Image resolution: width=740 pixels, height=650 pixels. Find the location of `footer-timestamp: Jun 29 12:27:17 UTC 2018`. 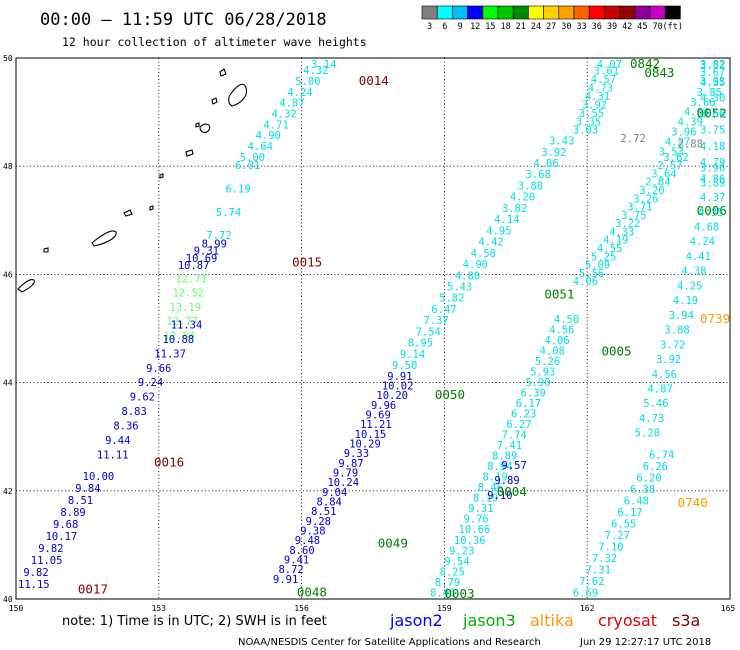

footer-timestamp: Jun 29 12:27:17 UTC 2018 is located at coordinates (645, 642).